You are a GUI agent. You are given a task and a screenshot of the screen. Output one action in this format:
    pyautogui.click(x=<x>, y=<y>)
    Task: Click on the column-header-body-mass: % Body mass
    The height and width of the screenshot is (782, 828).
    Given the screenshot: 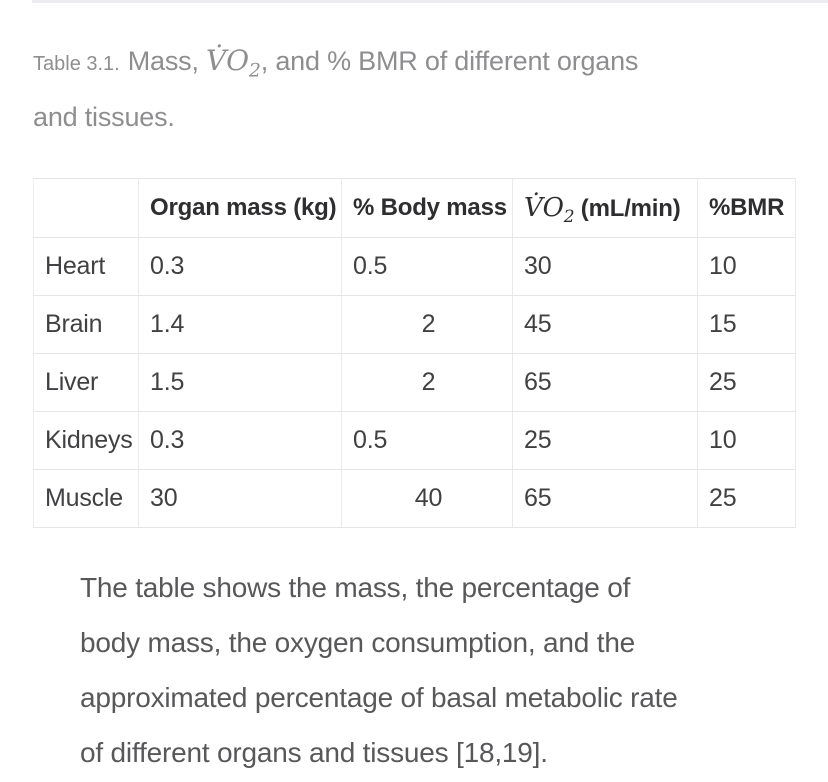 What is the action you would take?
    pyautogui.click(x=427, y=208)
    